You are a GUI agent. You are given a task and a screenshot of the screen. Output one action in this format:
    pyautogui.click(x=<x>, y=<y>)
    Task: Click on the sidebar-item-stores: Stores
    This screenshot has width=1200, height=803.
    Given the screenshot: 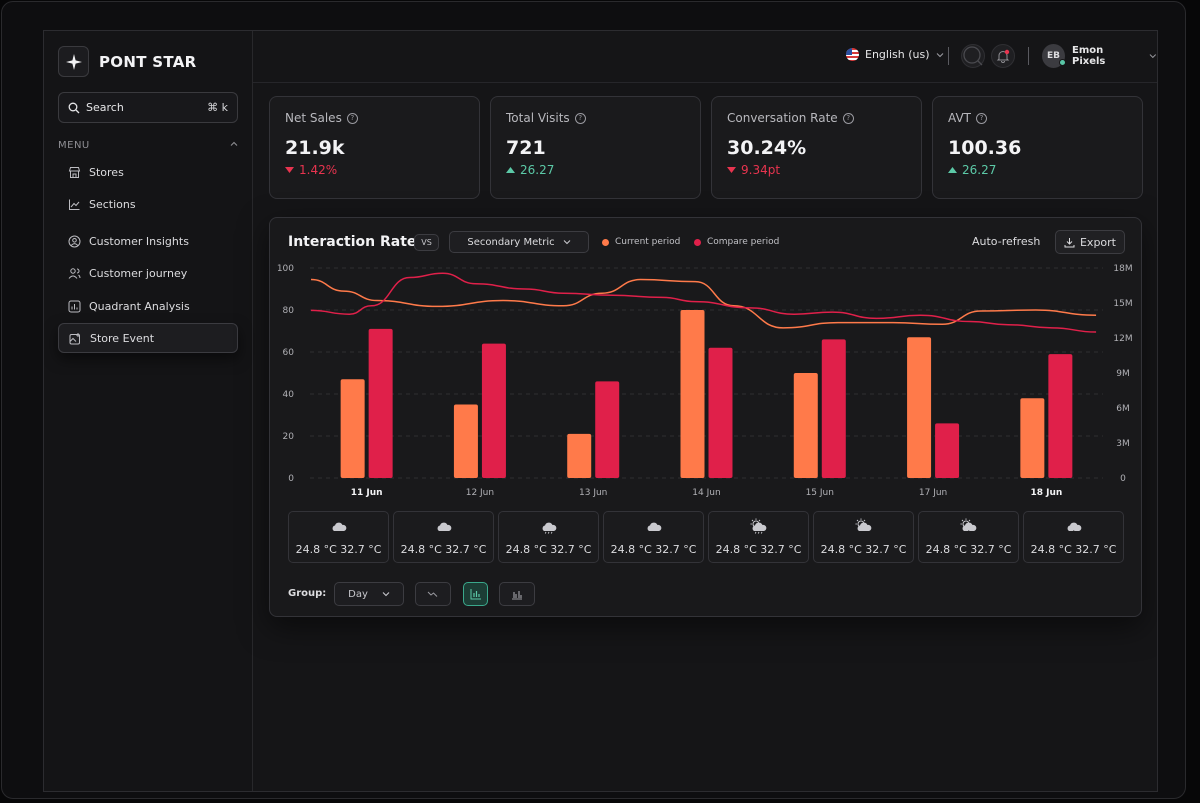 What is the action you would take?
    pyautogui.click(x=148, y=172)
    